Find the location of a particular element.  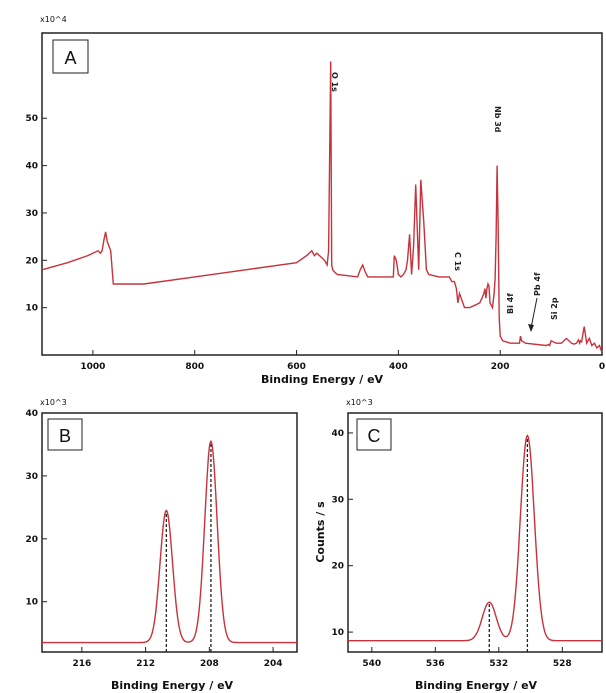

panel-b-spectrum-line is located at coordinates (169, 541).